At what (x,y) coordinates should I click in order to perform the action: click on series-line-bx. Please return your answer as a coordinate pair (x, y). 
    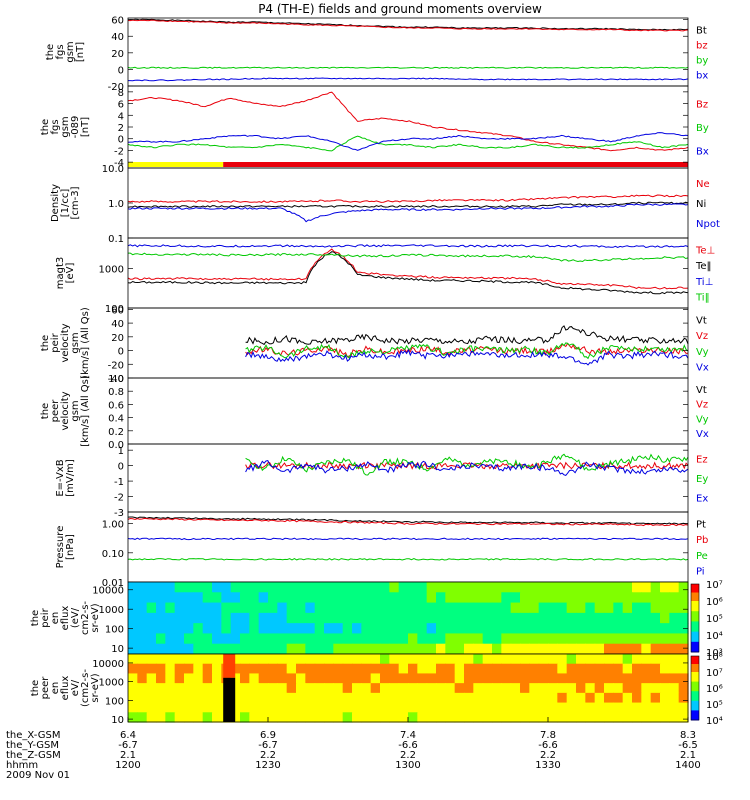
    Looking at the image, I should click on (408, 79).